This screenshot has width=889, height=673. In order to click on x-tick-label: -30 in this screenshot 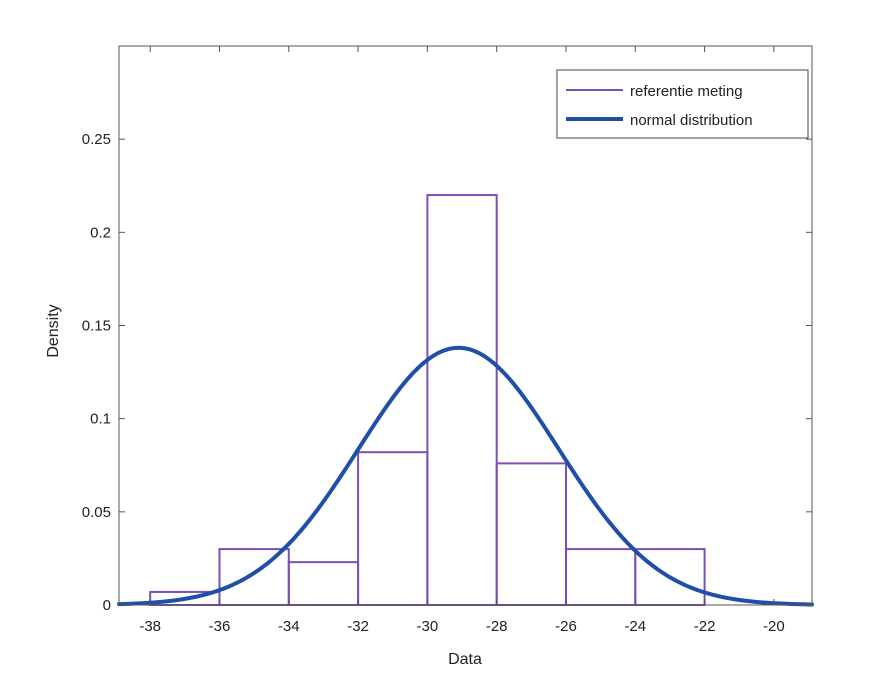, I will do `click(428, 626)`.